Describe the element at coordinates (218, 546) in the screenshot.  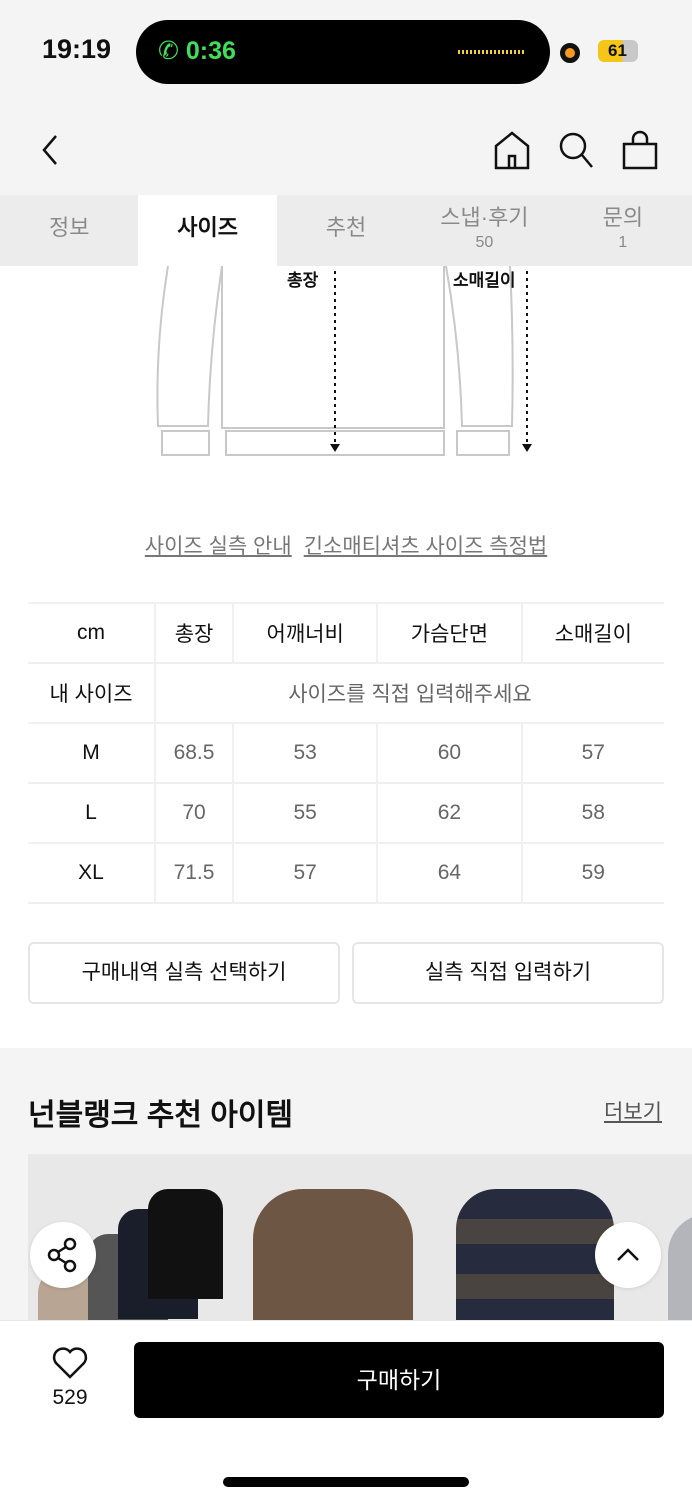
I see `size-guide-link: 사이즈 실측 안내` at that location.